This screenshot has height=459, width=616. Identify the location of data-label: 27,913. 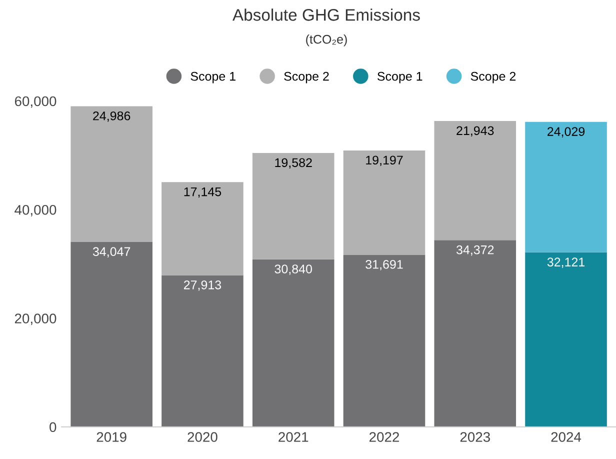
(203, 285).